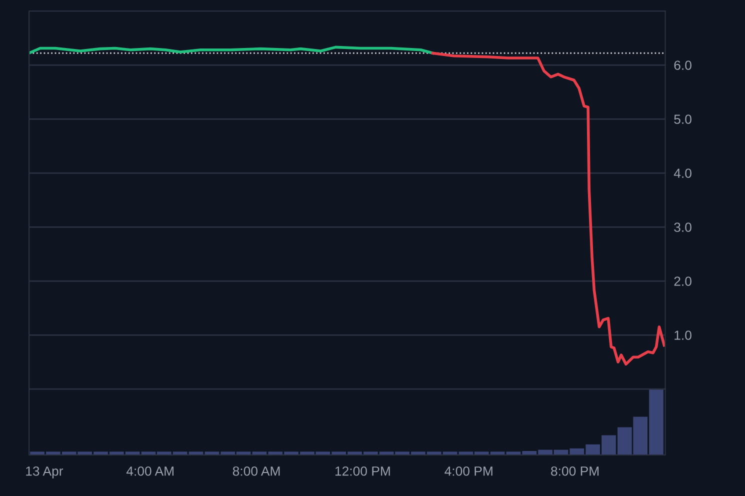 The height and width of the screenshot is (496, 745). Describe the element at coordinates (683, 281) in the screenshot. I see `y-tick-label: 2.0` at that location.